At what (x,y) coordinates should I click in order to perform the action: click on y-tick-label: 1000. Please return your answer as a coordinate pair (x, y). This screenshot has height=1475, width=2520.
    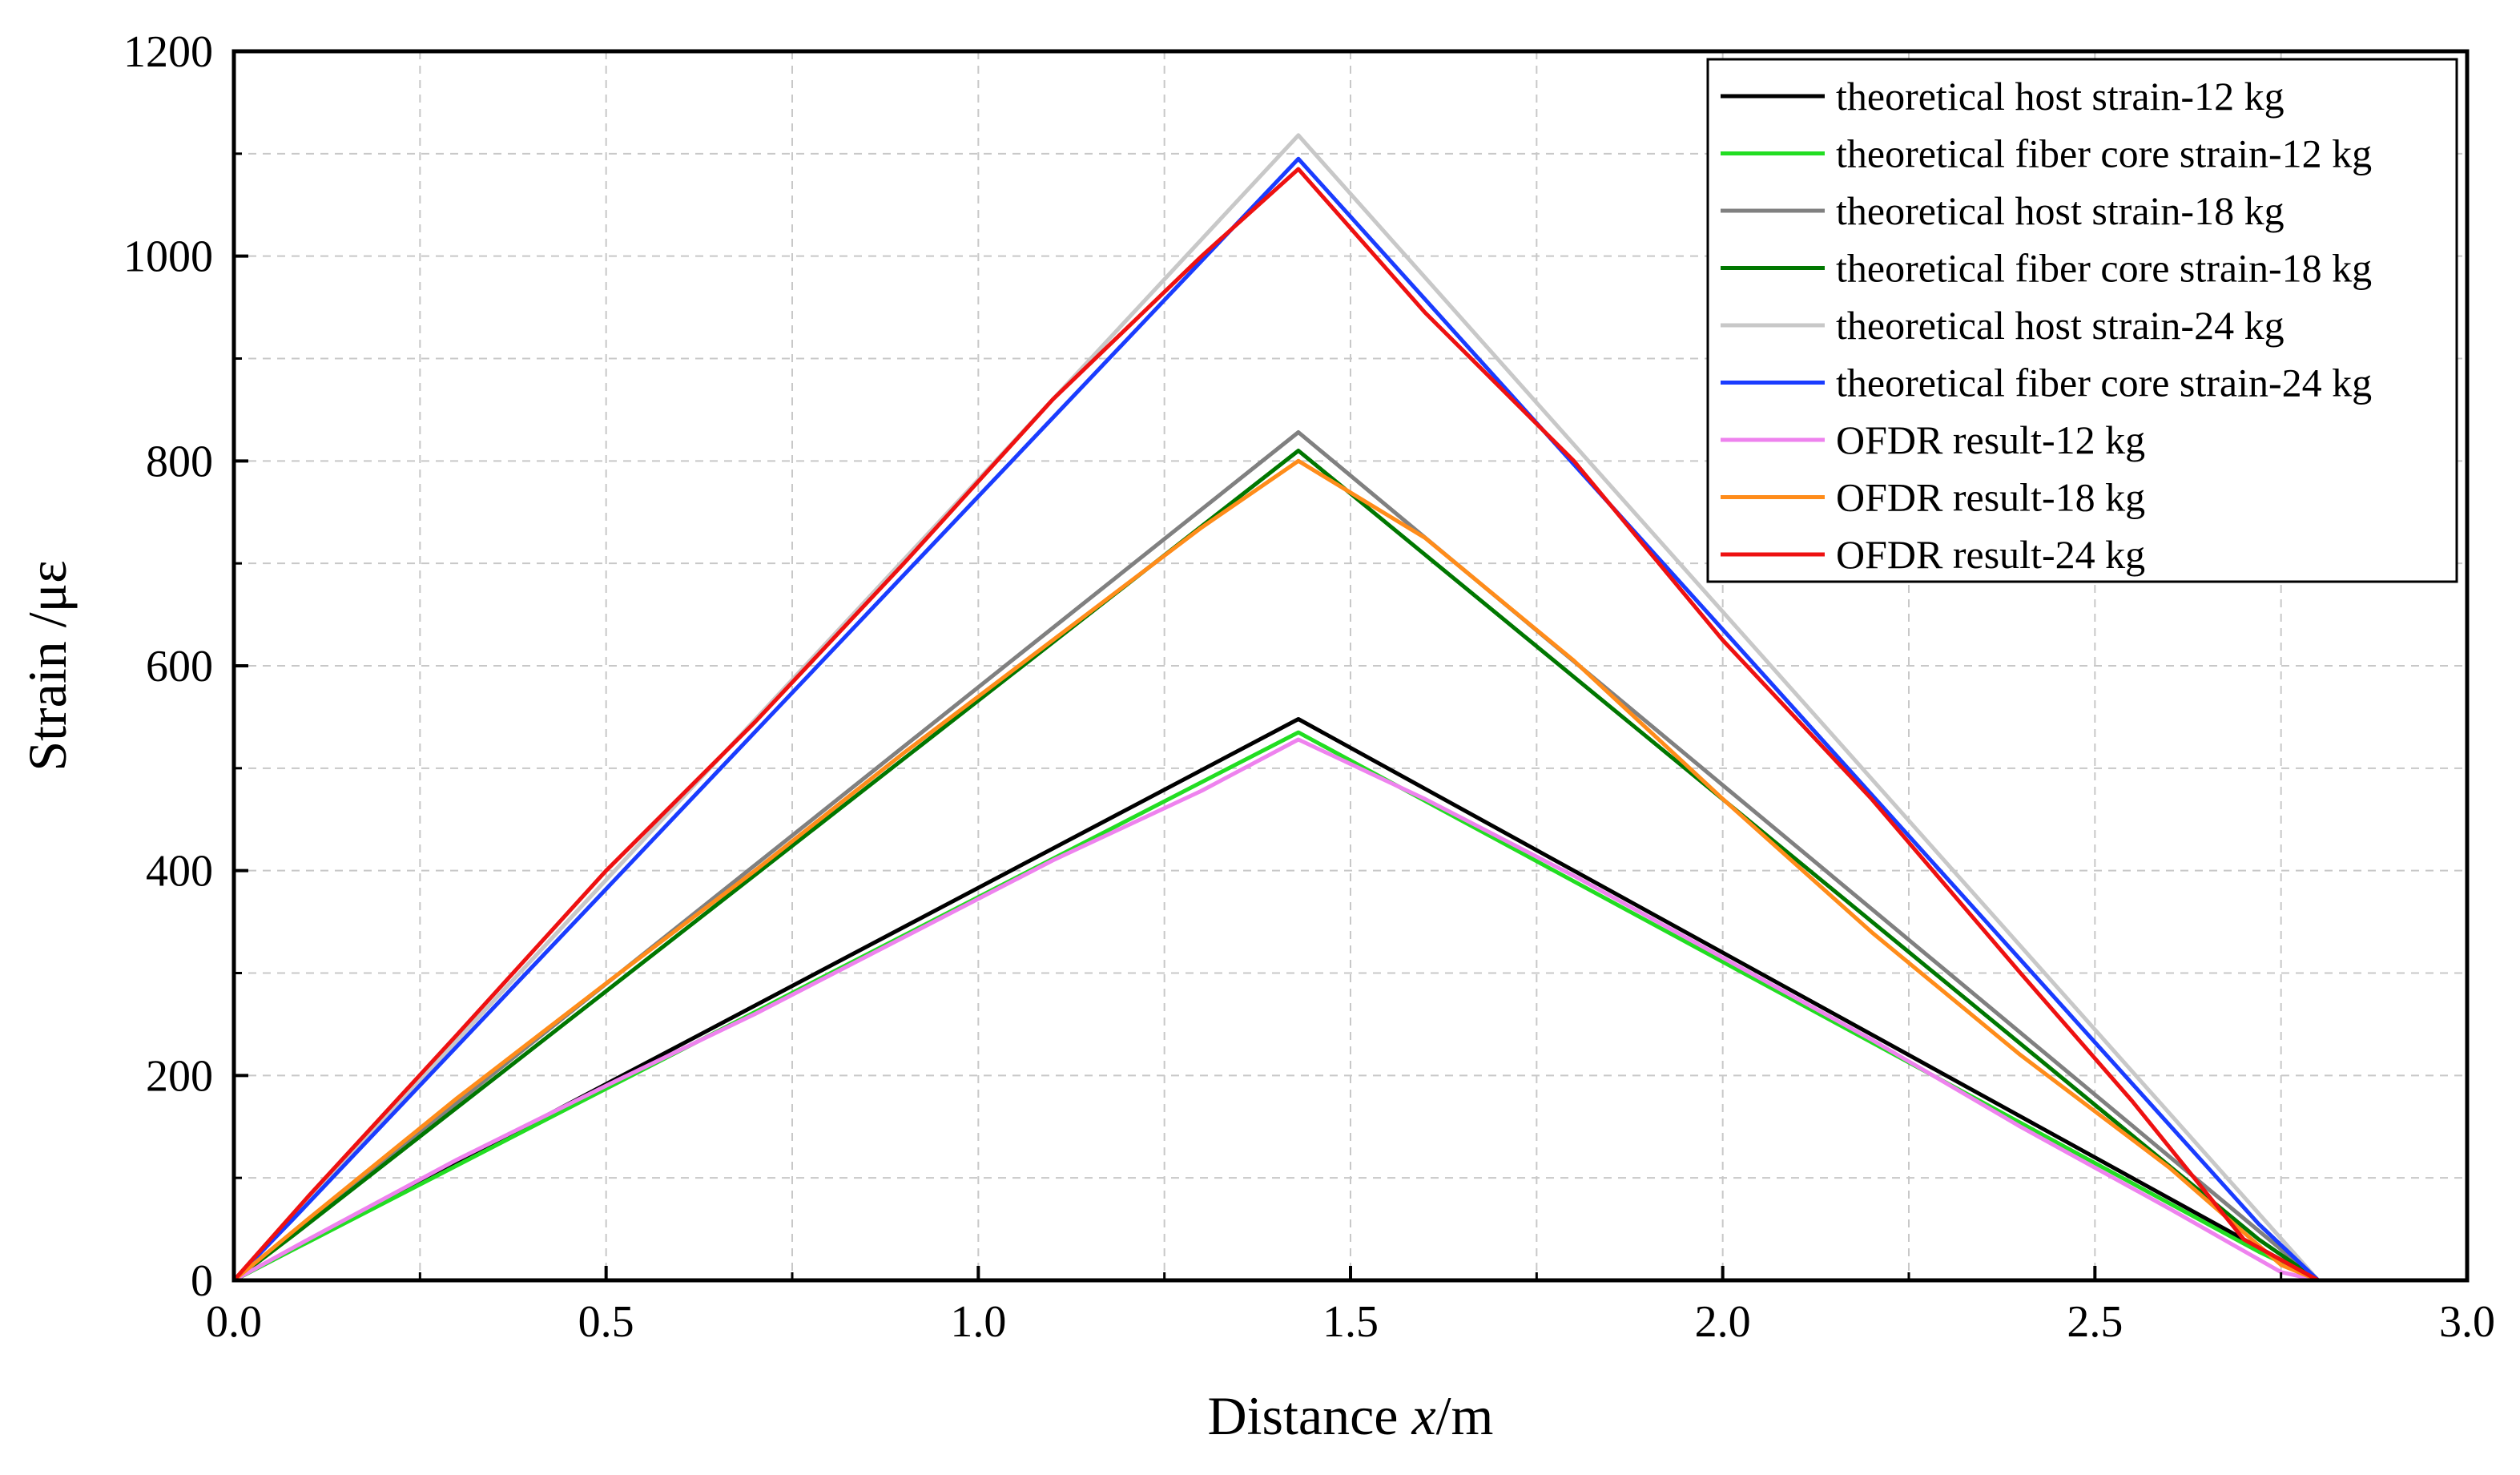
    Looking at the image, I should click on (168, 257).